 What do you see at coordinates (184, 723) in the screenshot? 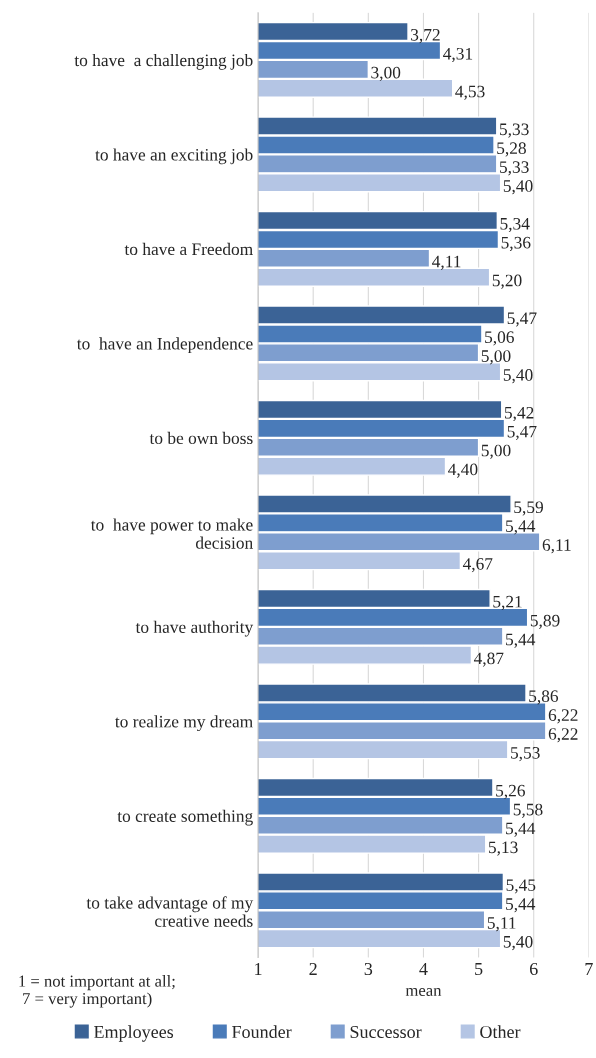
I see `y-tick-label: to realize my dream` at bounding box center [184, 723].